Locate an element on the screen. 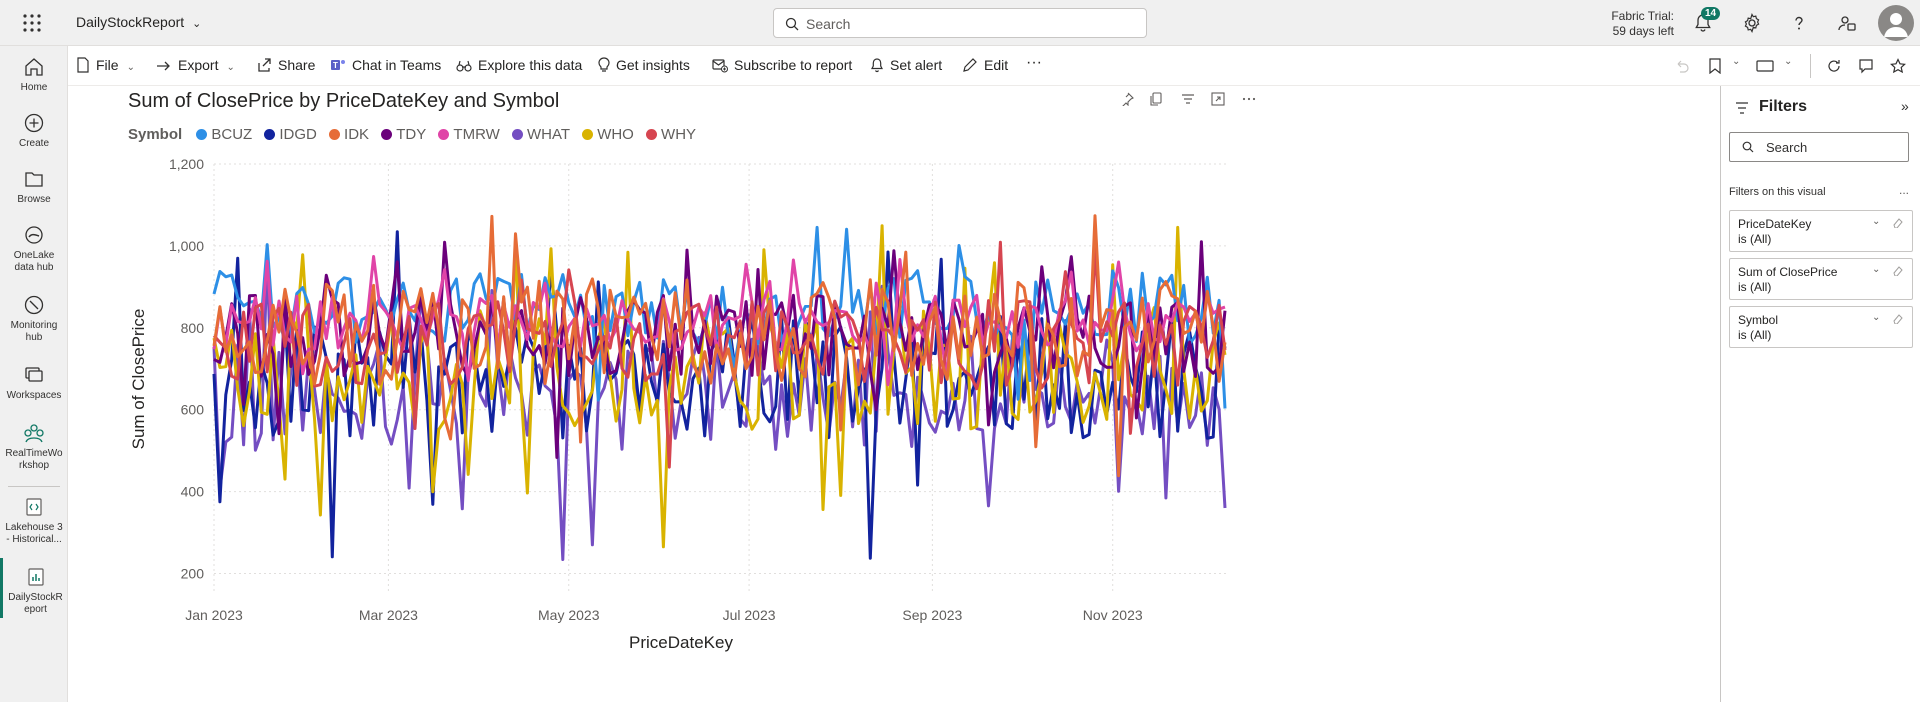 The height and width of the screenshot is (702, 1920). get-insights-button: Get insights is located at coordinates (644, 65).